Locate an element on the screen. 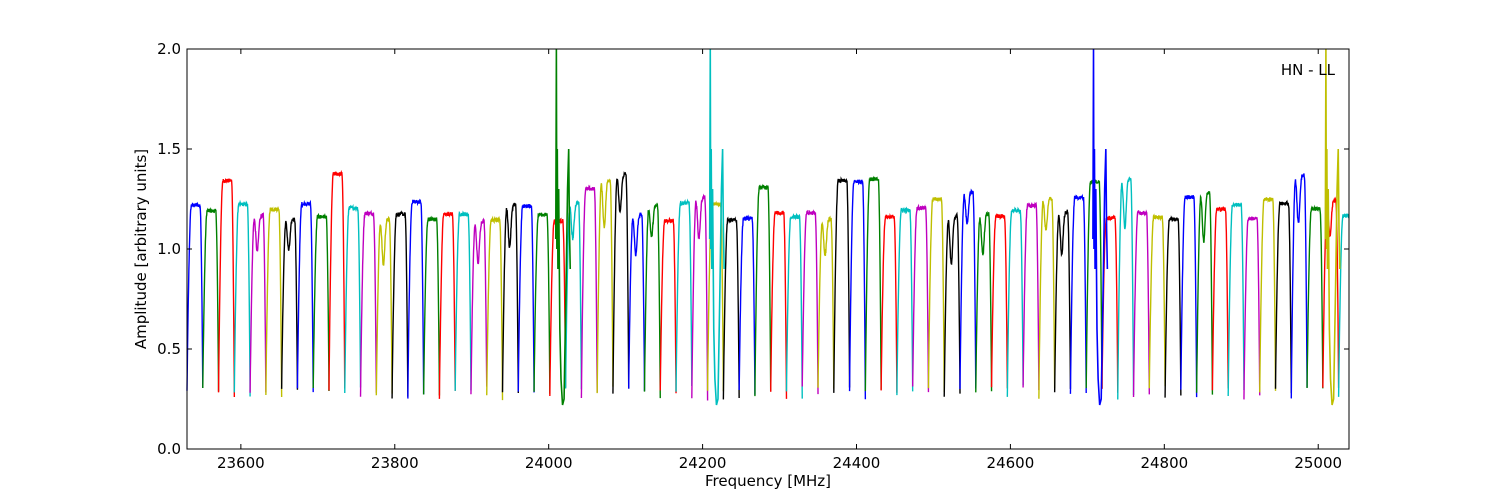  x-tick-label: 24400 is located at coordinates (857, 463).